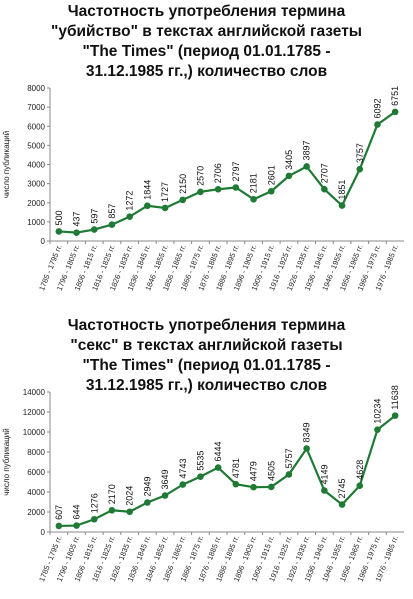  Describe the element at coordinates (395, 96) in the screenshot. I see `data-label: 6751` at that location.